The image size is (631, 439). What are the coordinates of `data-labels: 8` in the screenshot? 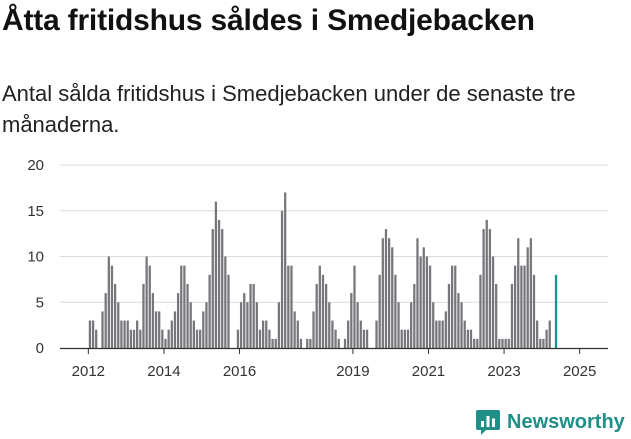 It's located at (590, 2).